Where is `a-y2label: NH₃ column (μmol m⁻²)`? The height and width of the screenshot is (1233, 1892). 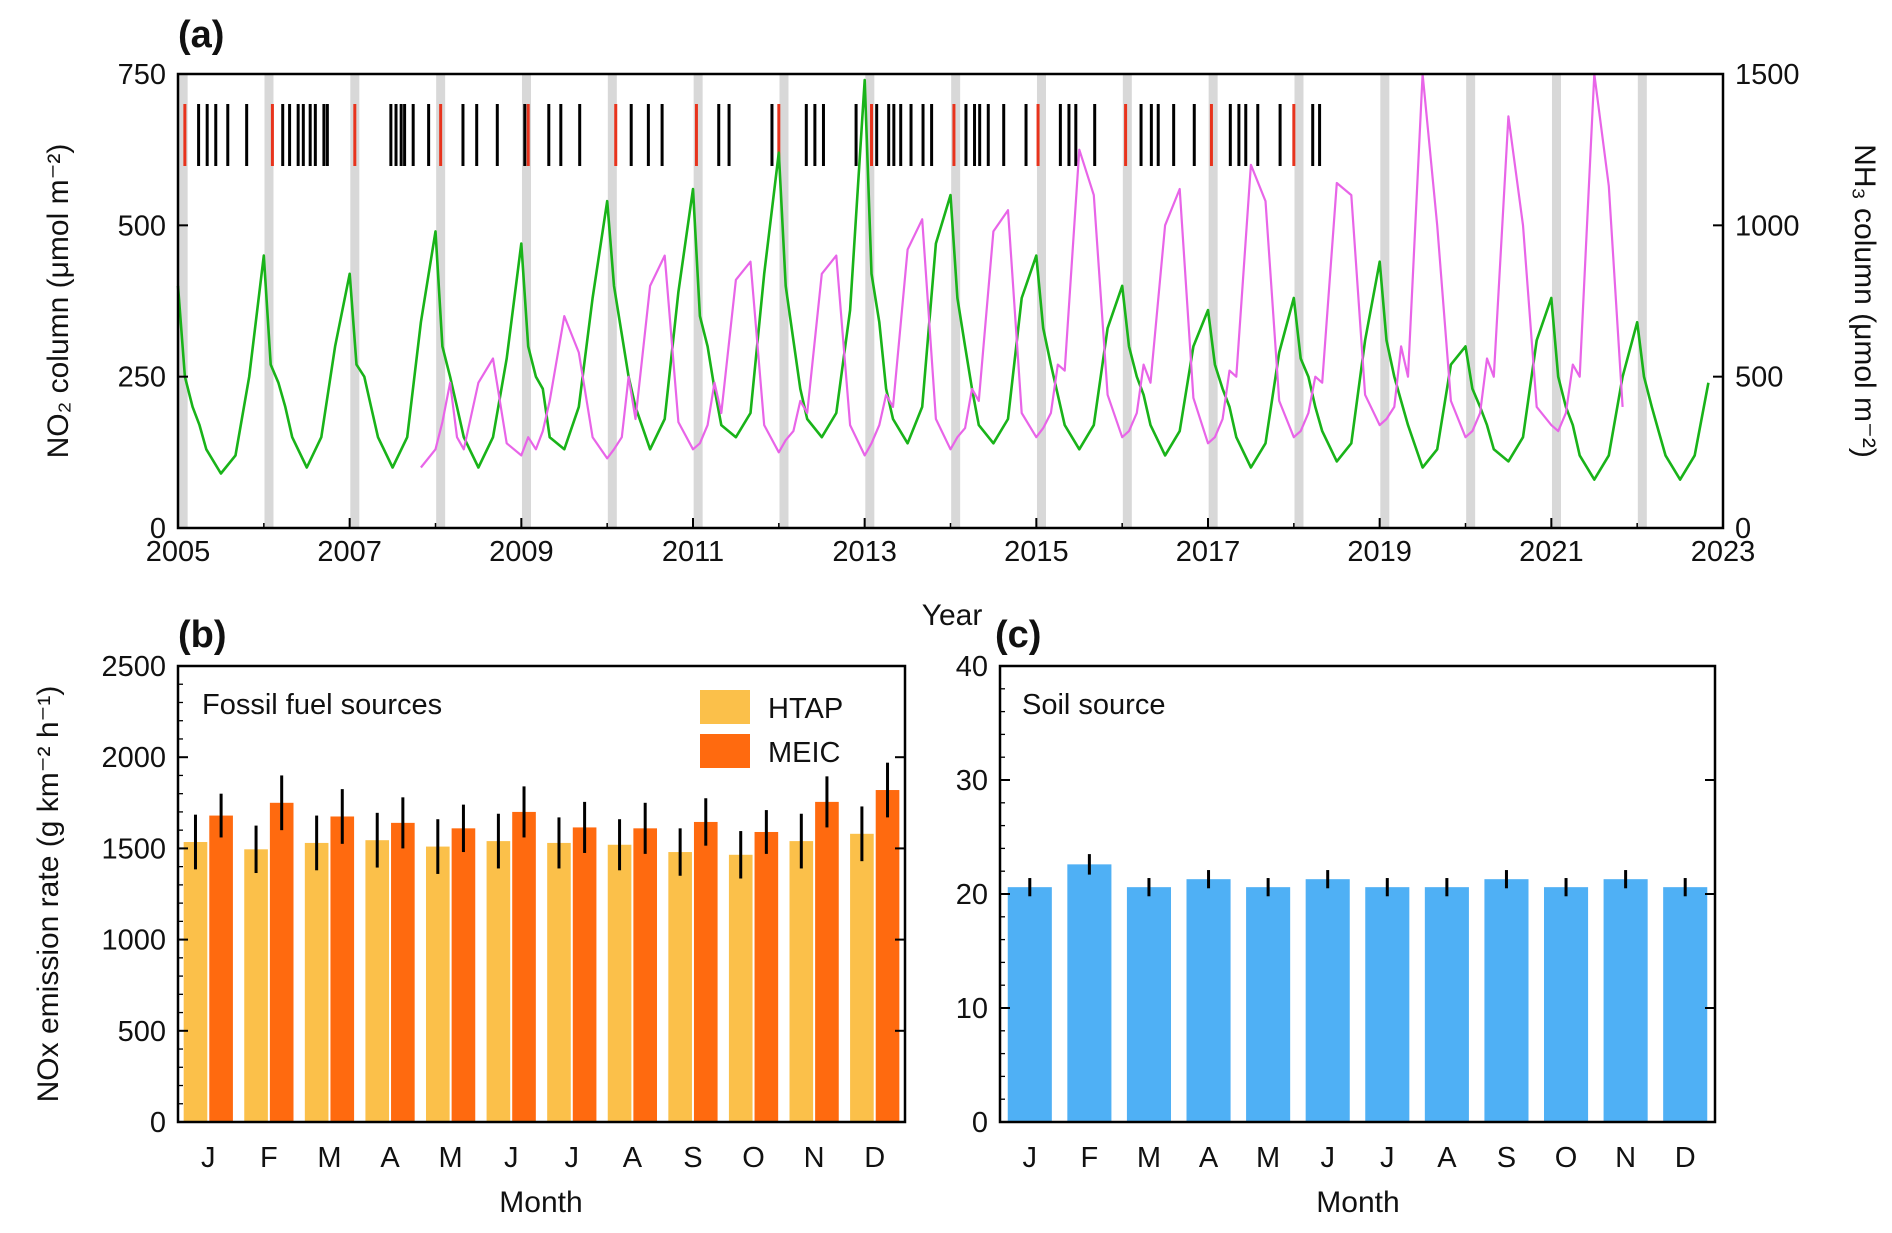 a-y2label: NH₃ column (μmol m⁻²) is located at coordinates (1864, 301).